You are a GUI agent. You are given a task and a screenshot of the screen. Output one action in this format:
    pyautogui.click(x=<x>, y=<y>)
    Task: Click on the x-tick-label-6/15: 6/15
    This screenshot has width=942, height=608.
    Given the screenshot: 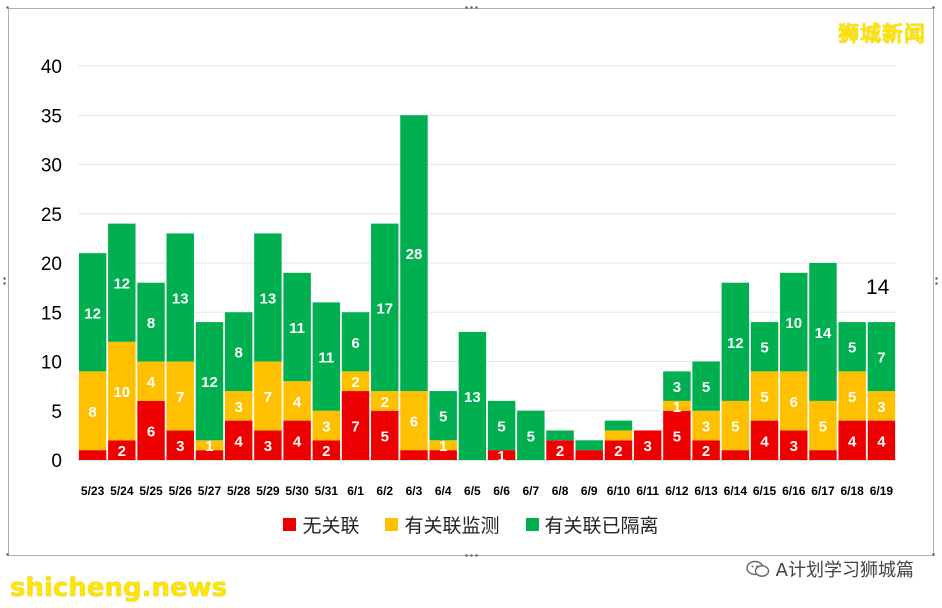 What is the action you would take?
    pyautogui.click(x=765, y=491)
    